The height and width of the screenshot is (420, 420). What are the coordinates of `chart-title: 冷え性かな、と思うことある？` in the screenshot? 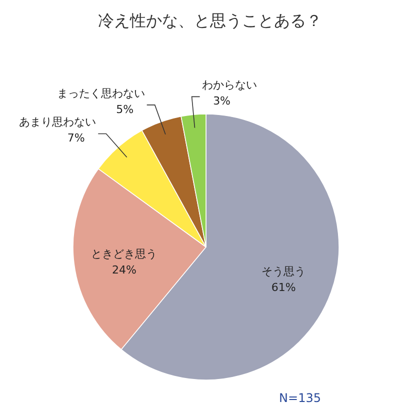 It's located at (210, 20).